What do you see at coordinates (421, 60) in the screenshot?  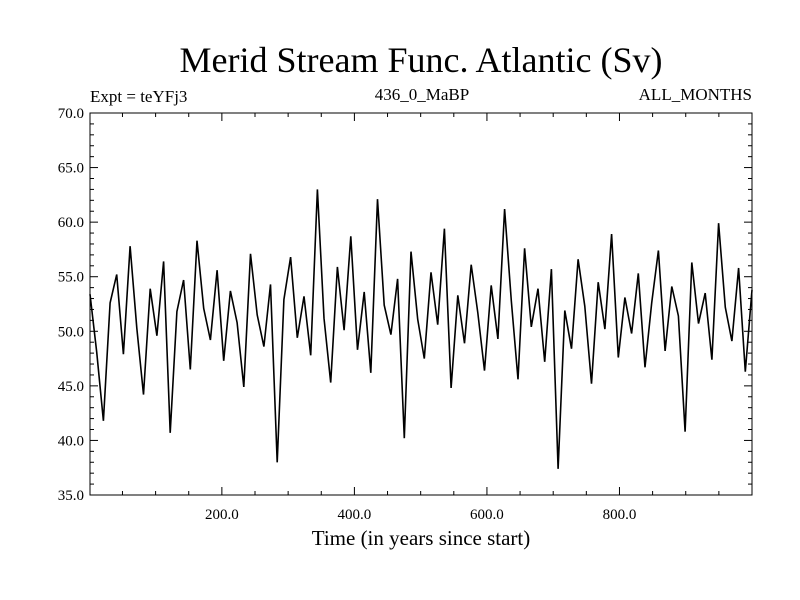 I see `chart-title: Merid Stream Func. Atlantic (Sv)` at bounding box center [421, 60].